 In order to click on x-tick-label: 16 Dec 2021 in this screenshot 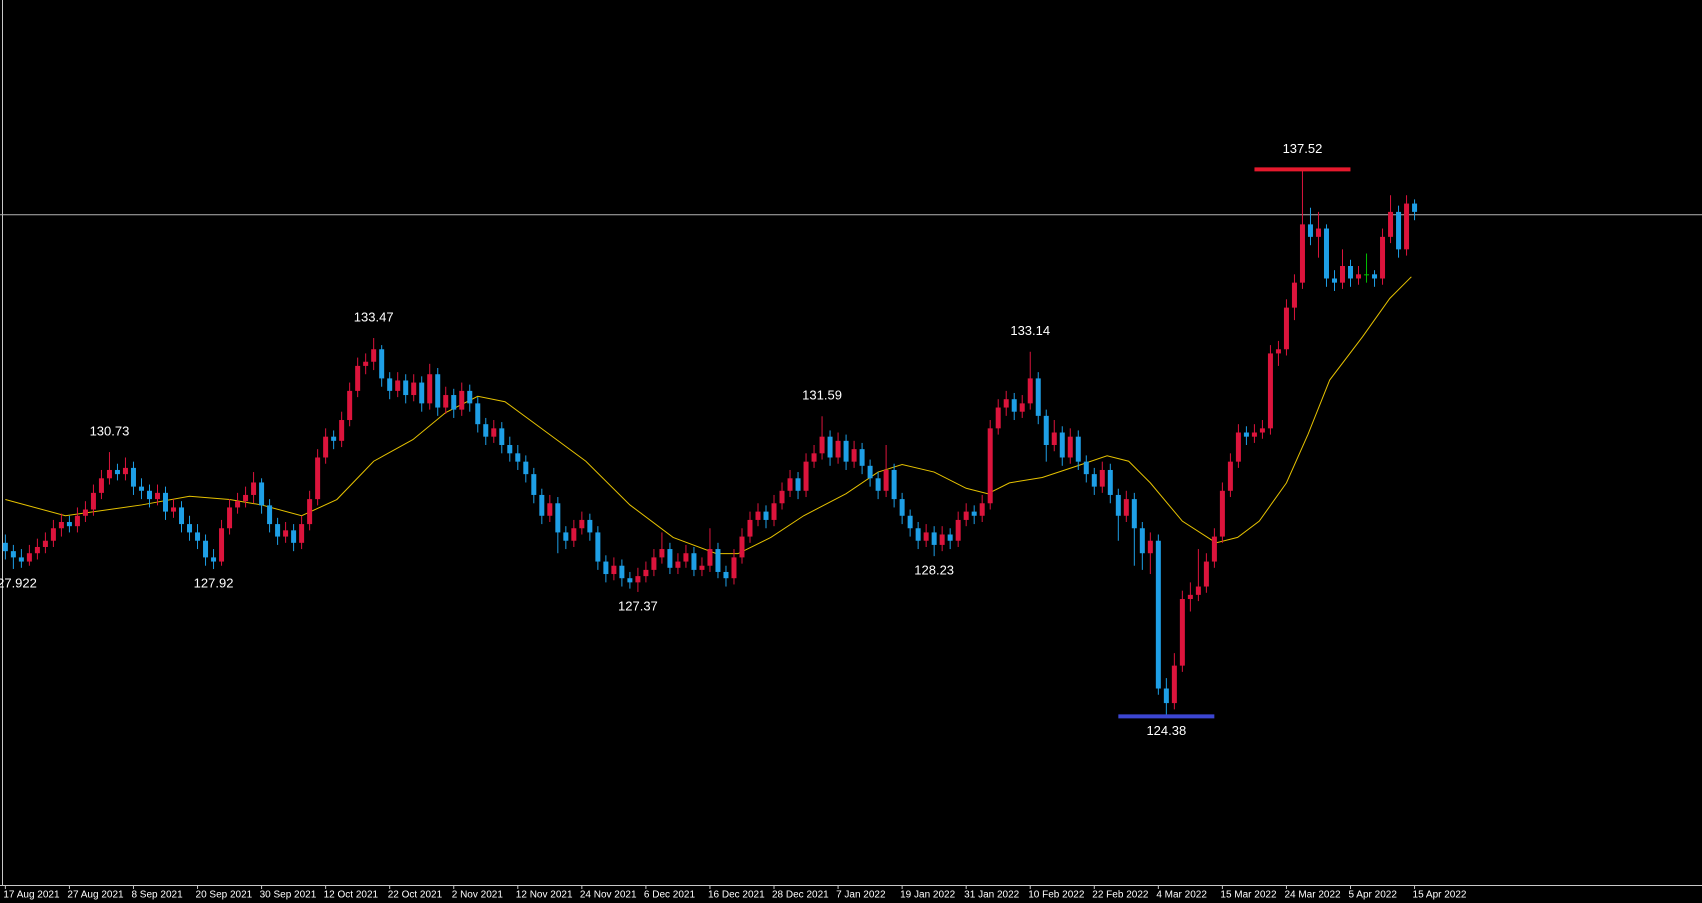, I will do `click(736, 895)`.